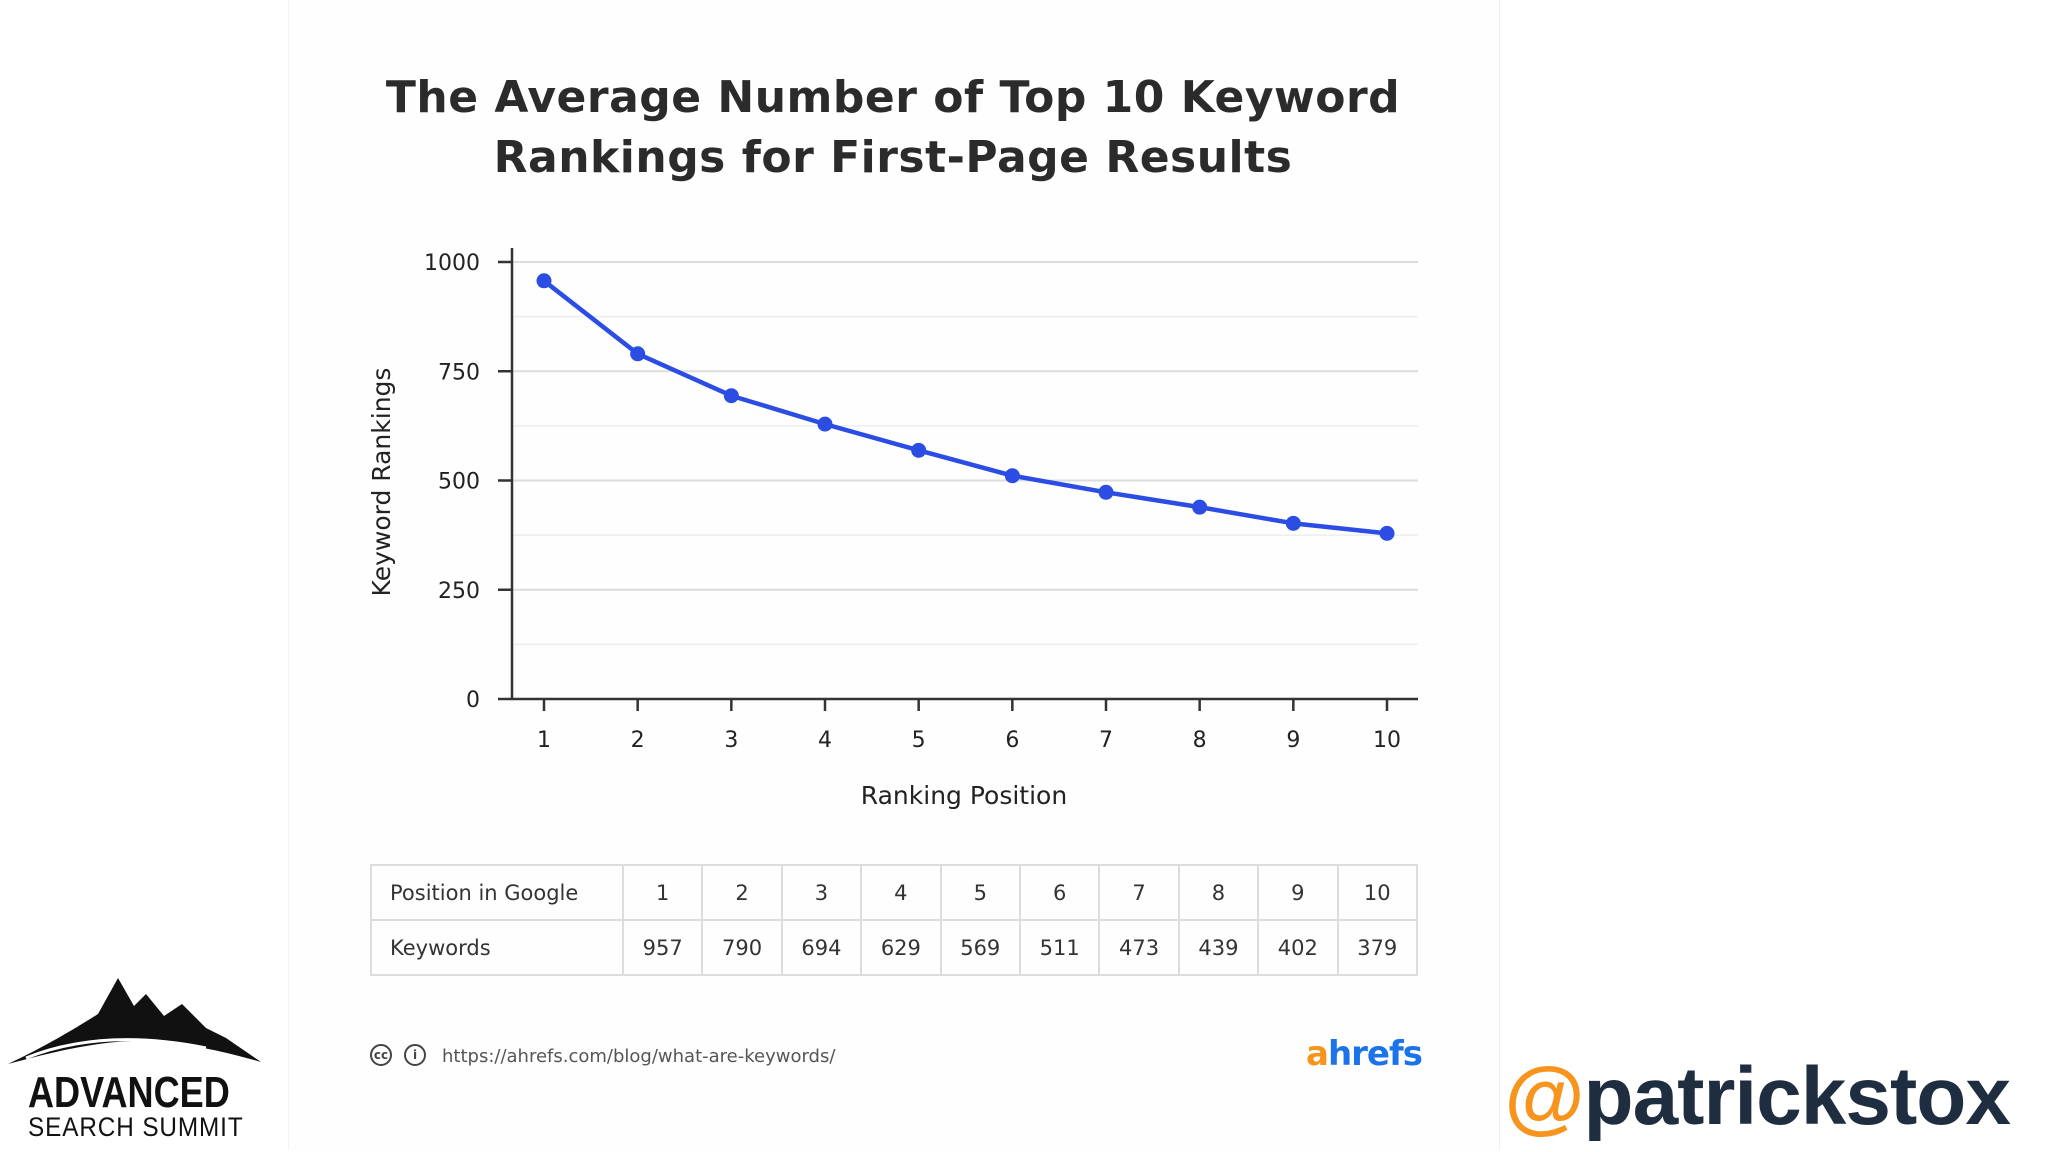 The image size is (2048, 1152). Describe the element at coordinates (1298, 947) in the screenshot. I see `table-cell-keywords: 402` at that location.